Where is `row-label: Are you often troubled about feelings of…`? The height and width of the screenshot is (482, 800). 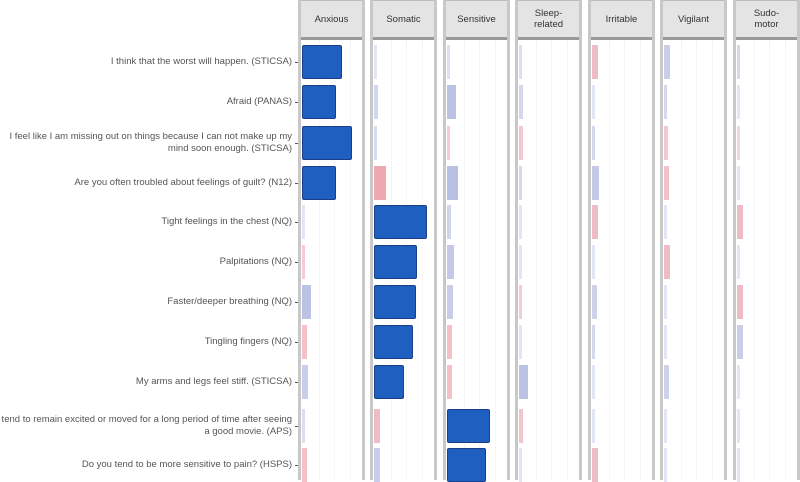 row-label: Are you often troubled about feelings of… is located at coordinates (183, 182).